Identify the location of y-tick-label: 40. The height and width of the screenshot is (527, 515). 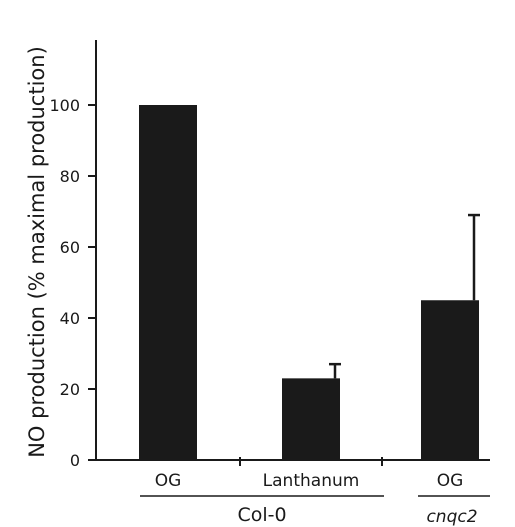
(70, 318).